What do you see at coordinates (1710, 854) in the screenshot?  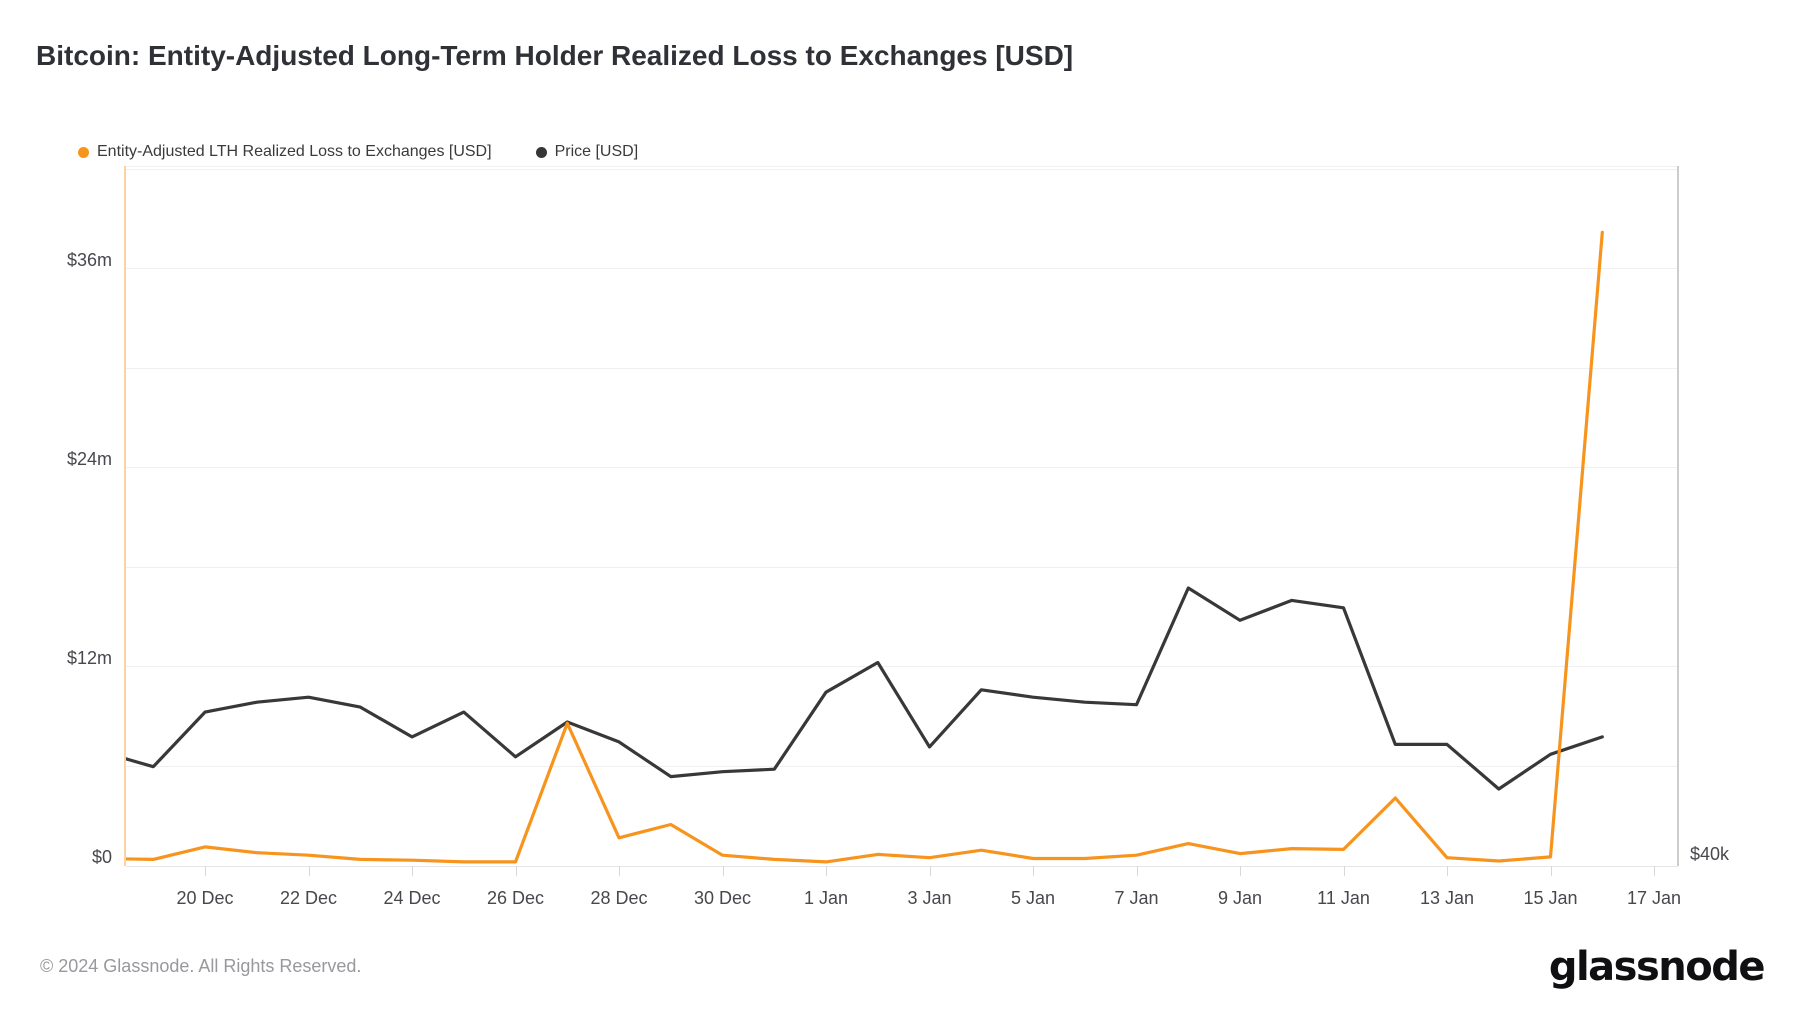 I see `right-axis-label: $40k` at bounding box center [1710, 854].